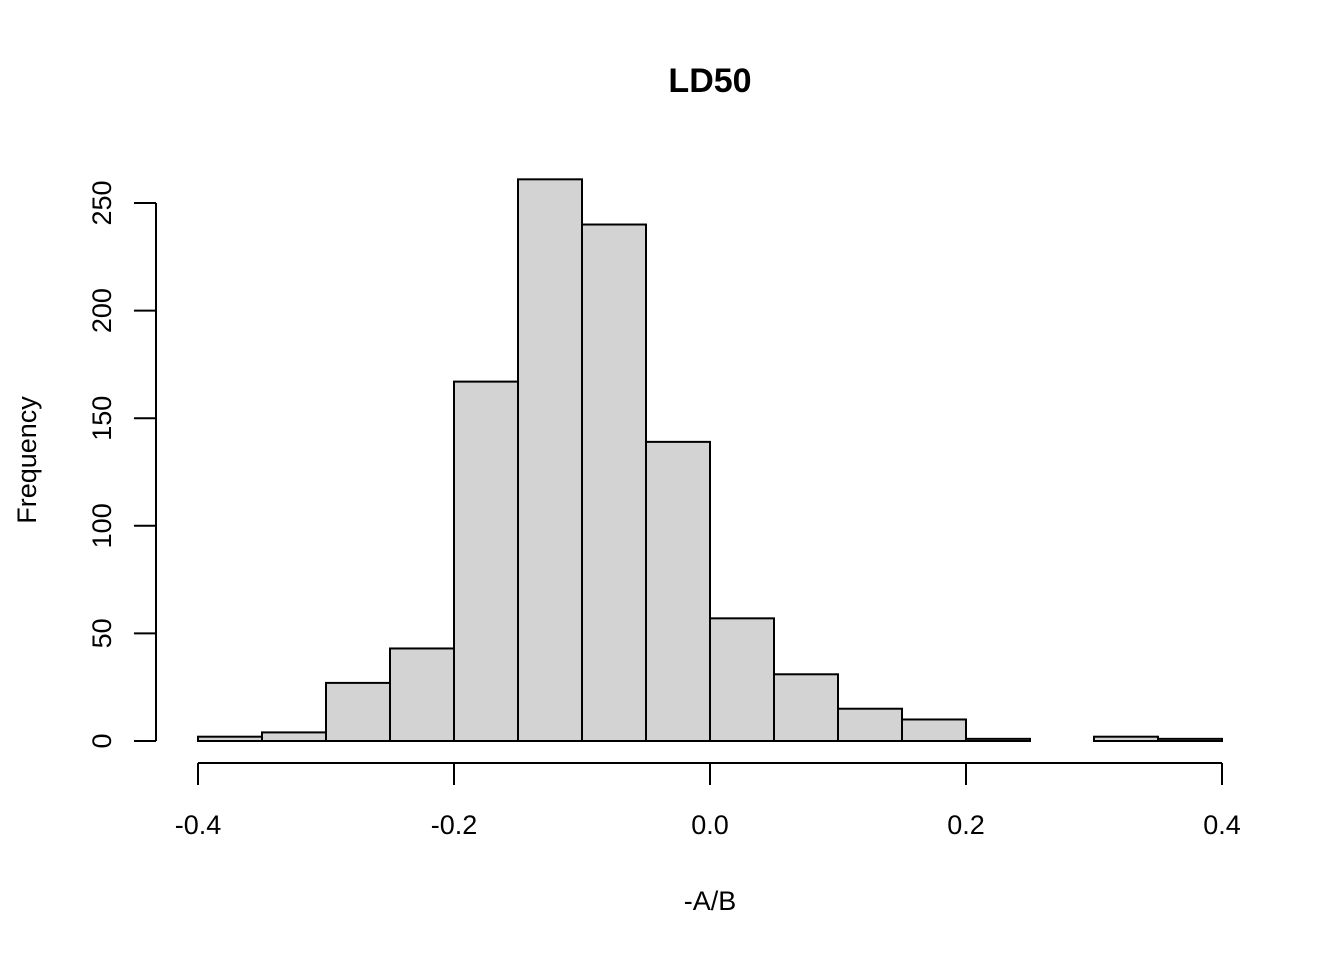 The image size is (1344, 960). Describe the element at coordinates (102, 202) in the screenshot. I see `y-tick-label: 250` at that location.